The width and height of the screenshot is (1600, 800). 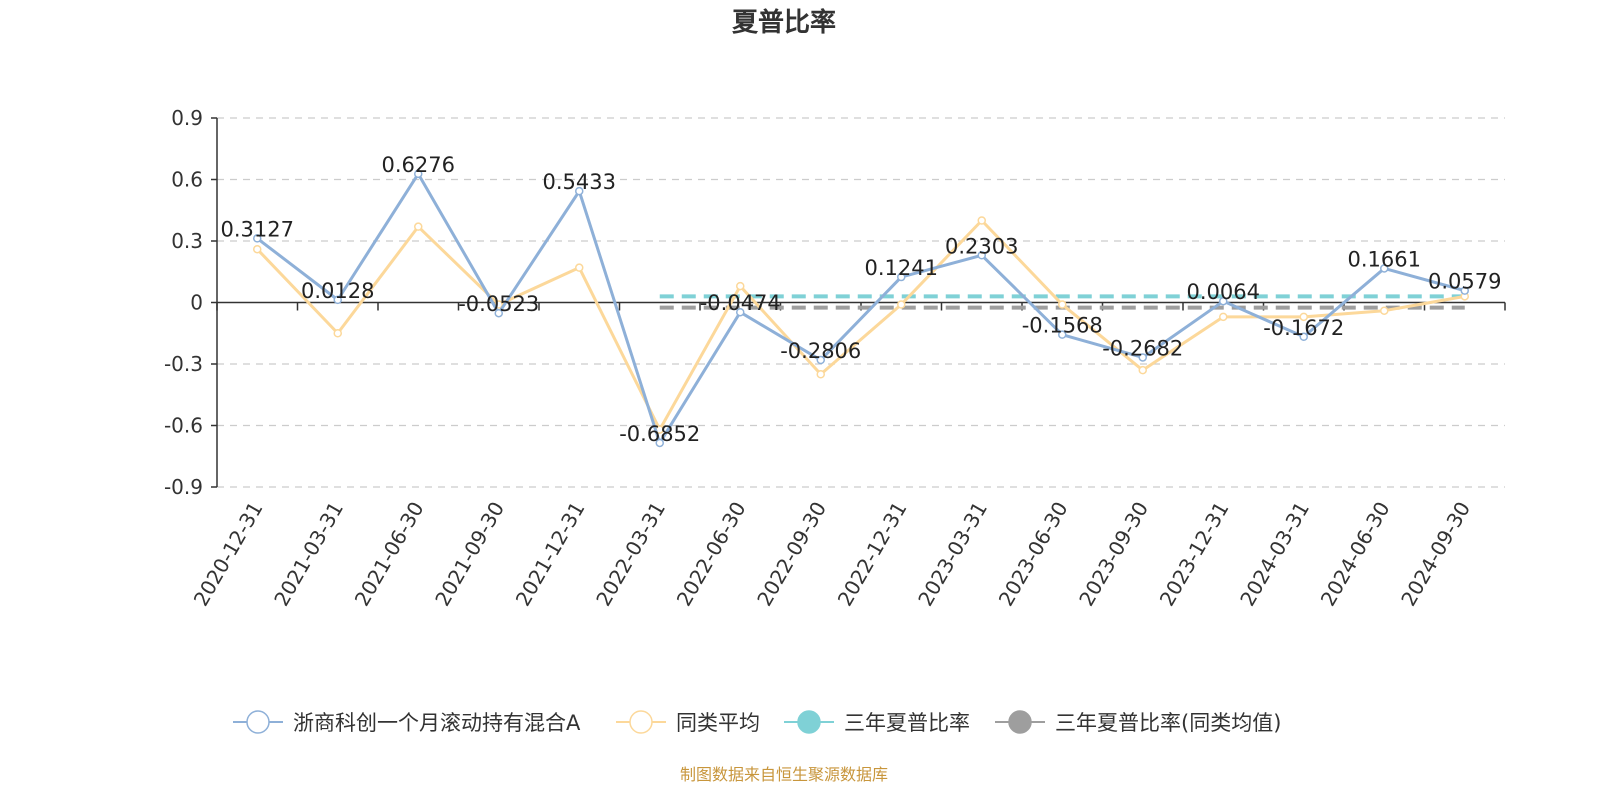 What do you see at coordinates (579, 182) in the screenshot?
I see `data-label: 0.5433` at bounding box center [579, 182].